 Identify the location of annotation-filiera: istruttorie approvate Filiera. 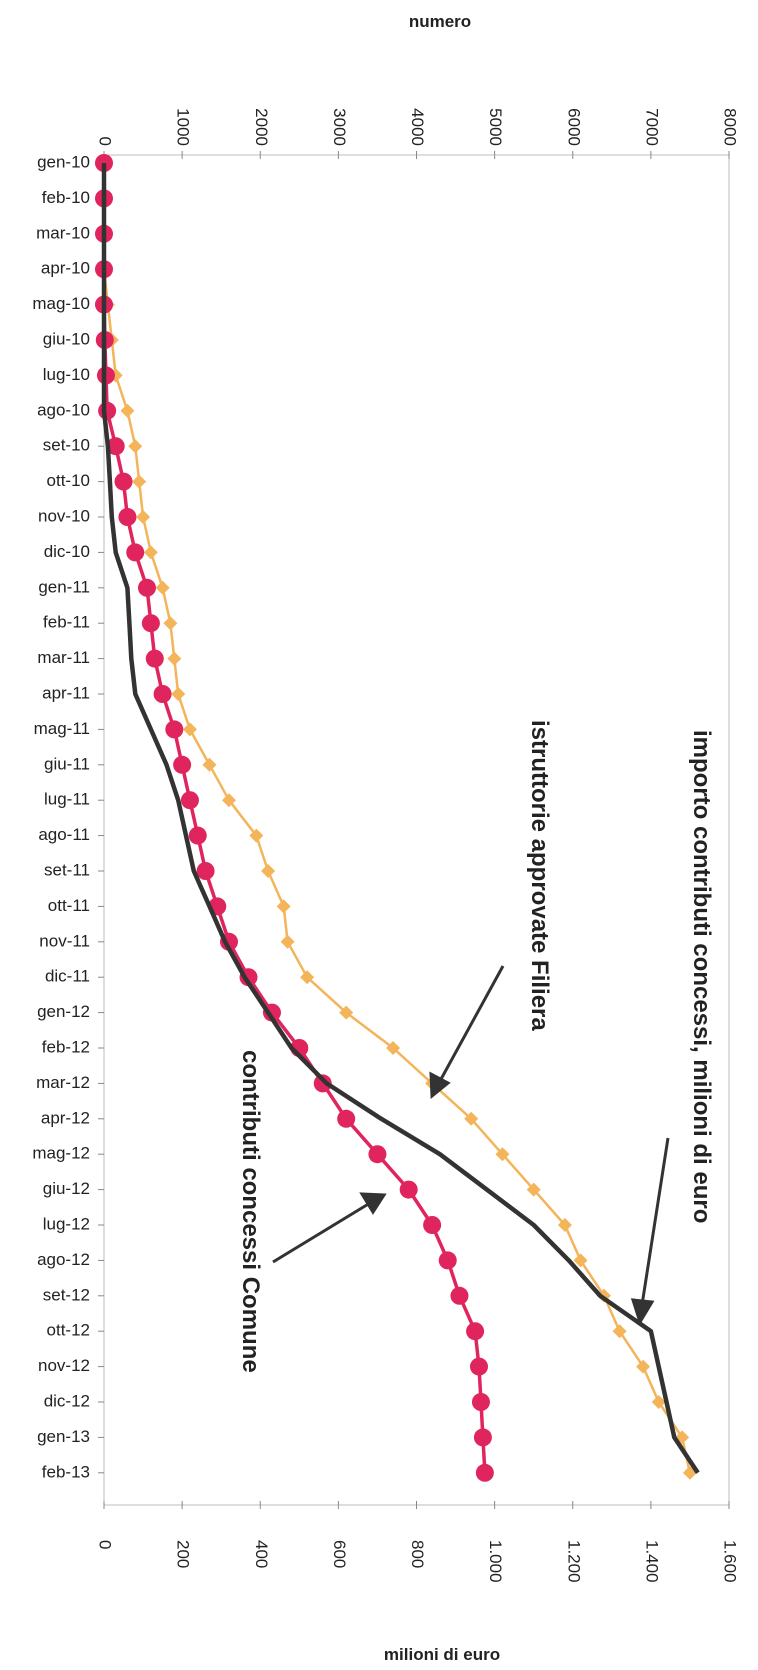
(539, 875).